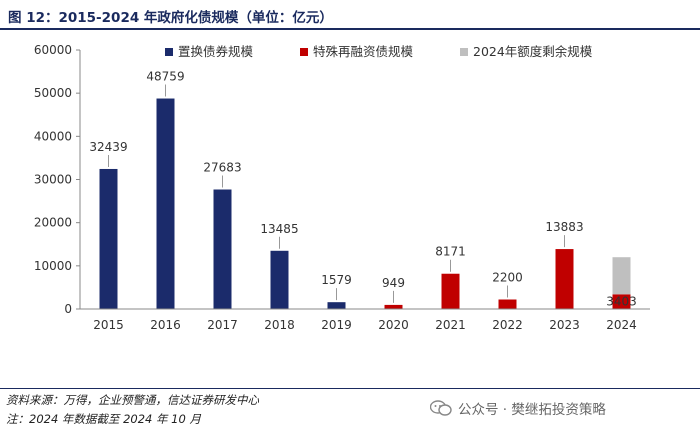 This screenshot has width=700, height=435. Describe the element at coordinates (165, 325) in the screenshot. I see `x-tick-label: 2016` at that location.